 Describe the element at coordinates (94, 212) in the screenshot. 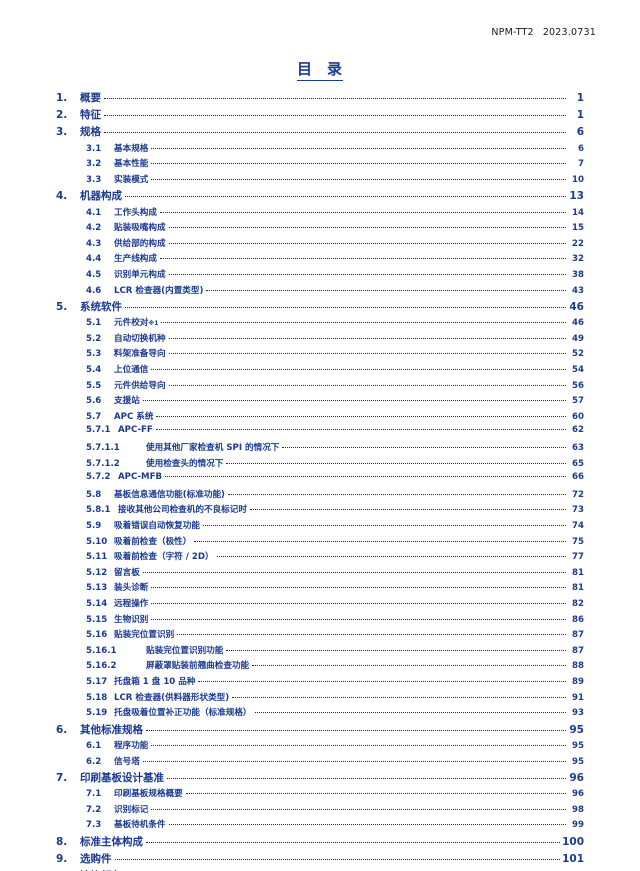

I see `toc-entry-number: 4.1` at that location.